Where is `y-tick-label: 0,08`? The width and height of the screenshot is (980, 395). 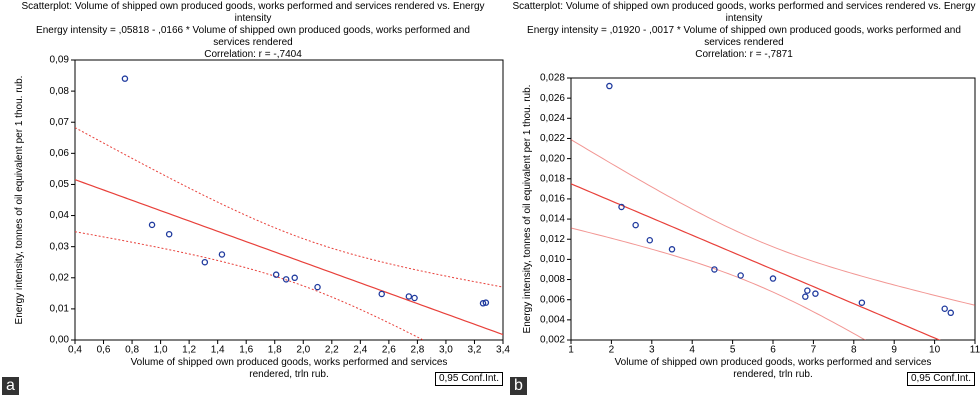 y-tick-label: 0,08 is located at coordinates (60, 91).